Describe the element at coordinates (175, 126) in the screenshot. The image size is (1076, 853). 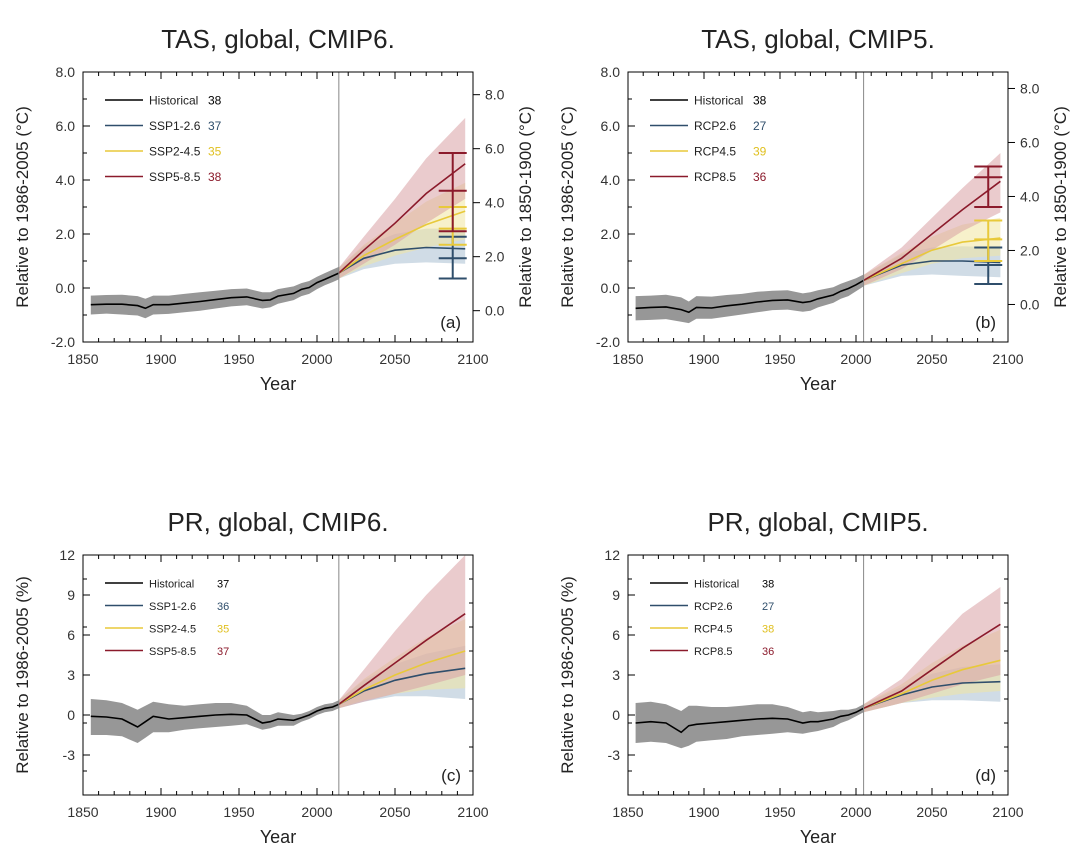
I see `legend-label: SSP1-2.6` at that location.